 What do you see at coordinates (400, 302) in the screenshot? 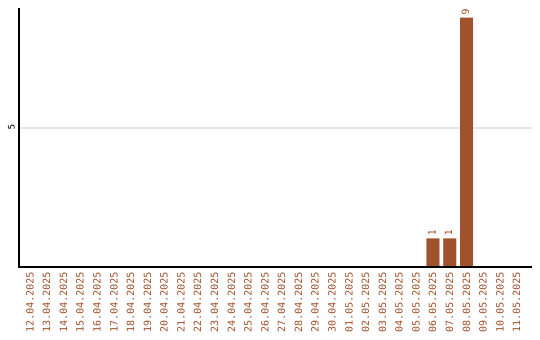
I see `x-tick-label: 04.05.2025` at bounding box center [400, 302].